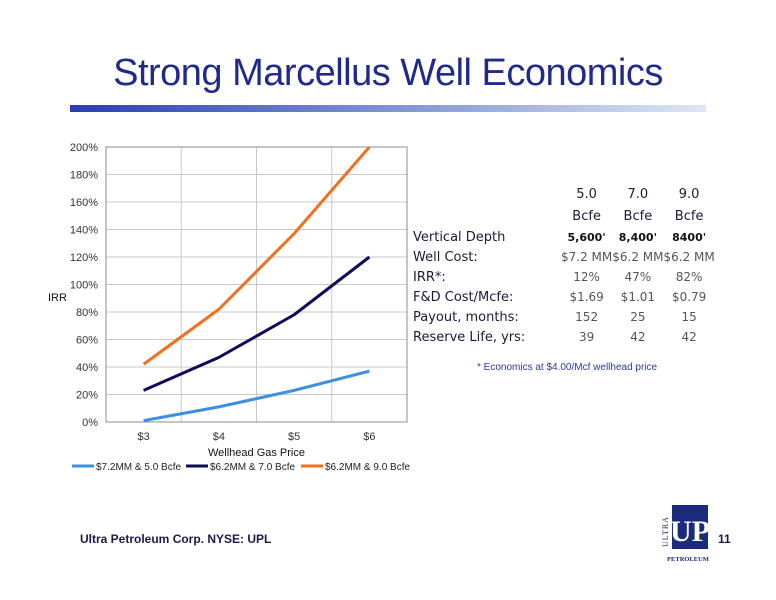  Describe the element at coordinates (564, 277) in the screenshot. I see `table-row: IRR*: 12% 47% 82%` at that location.